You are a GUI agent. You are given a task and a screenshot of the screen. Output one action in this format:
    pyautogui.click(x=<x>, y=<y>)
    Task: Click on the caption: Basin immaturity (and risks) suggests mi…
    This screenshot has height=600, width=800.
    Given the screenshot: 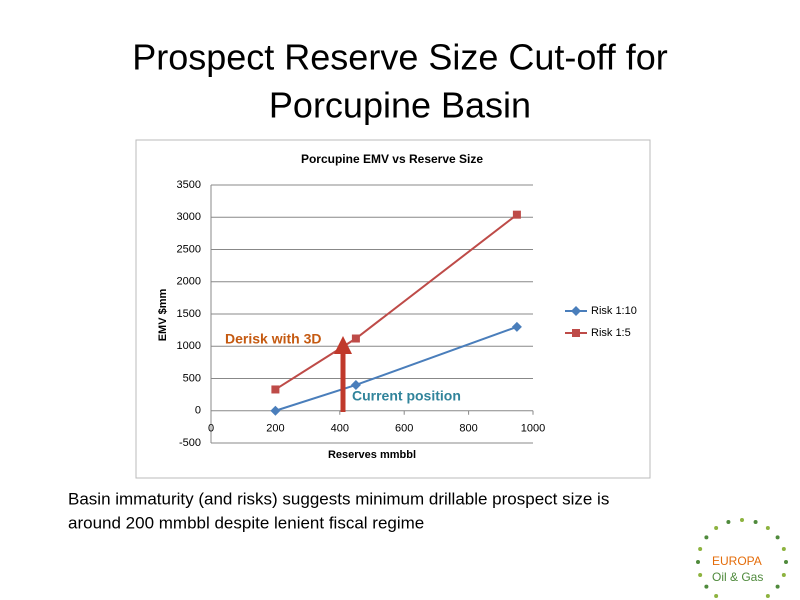 What is the action you would take?
    pyautogui.click(x=338, y=498)
    